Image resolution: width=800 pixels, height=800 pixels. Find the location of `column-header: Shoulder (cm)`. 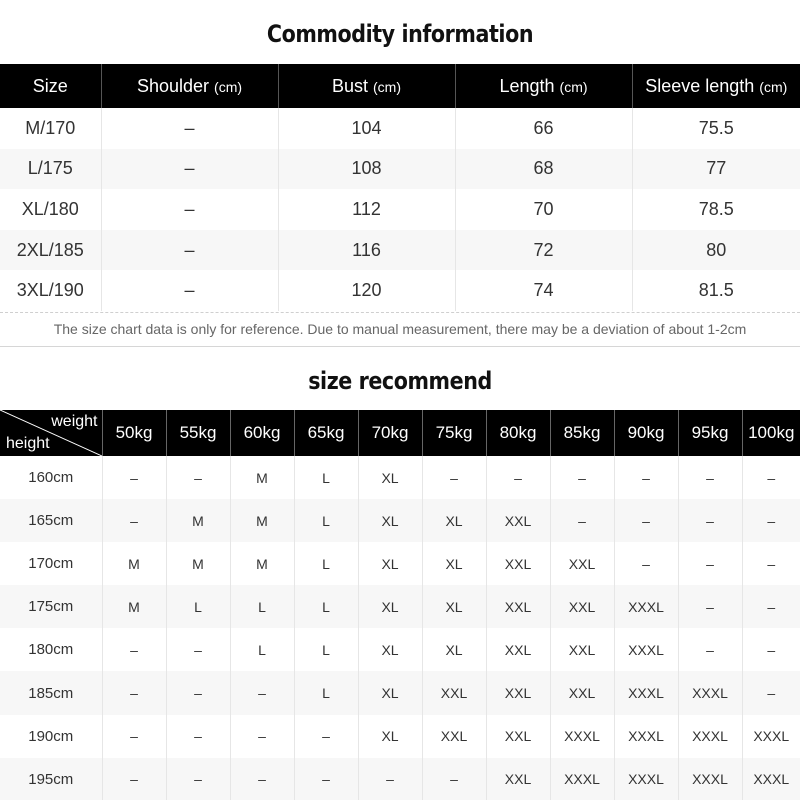

column-header: Shoulder (cm) is located at coordinates (189, 86).